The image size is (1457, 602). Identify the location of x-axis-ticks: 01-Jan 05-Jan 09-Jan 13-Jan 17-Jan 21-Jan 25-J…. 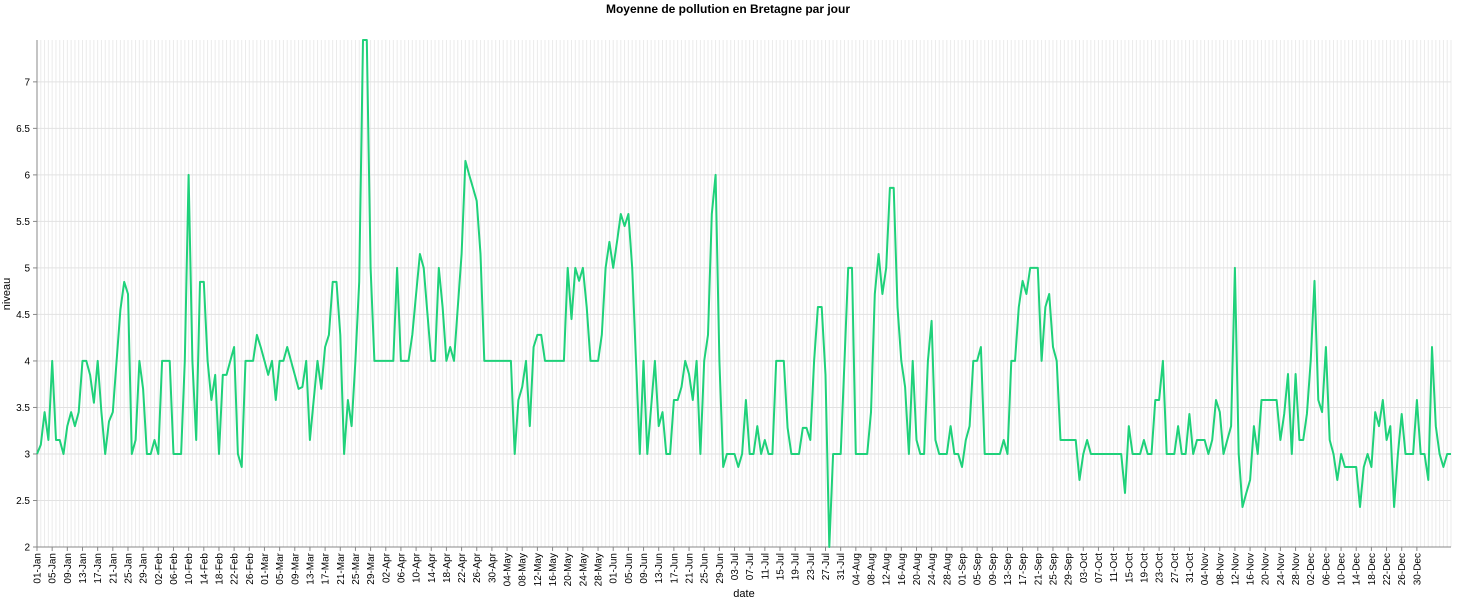
(728, 566).